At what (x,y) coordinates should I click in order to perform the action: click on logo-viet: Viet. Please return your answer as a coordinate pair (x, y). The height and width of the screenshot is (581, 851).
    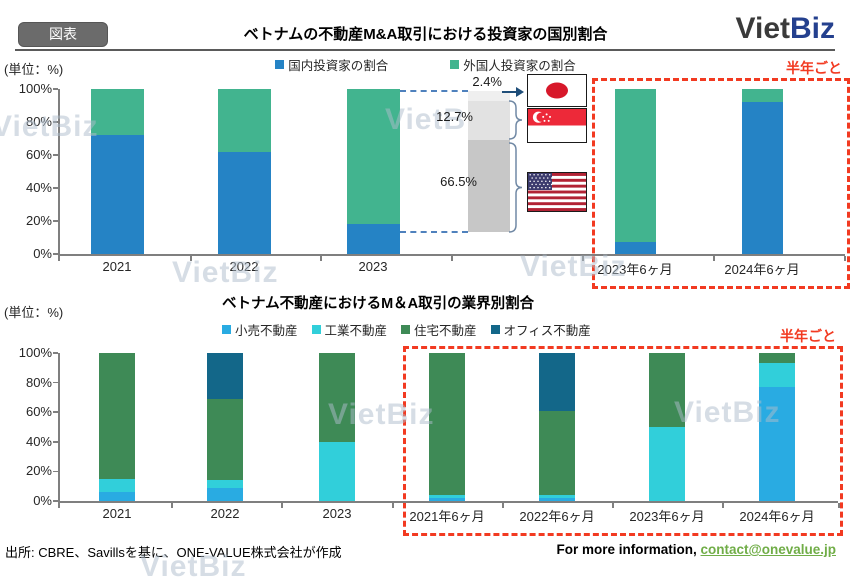
    Looking at the image, I should click on (762, 28).